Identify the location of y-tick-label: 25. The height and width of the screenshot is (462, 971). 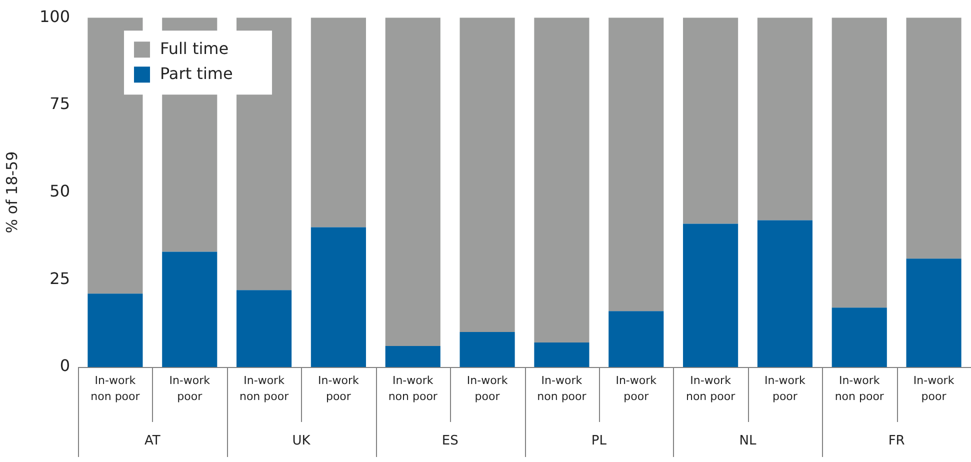
(60, 278).